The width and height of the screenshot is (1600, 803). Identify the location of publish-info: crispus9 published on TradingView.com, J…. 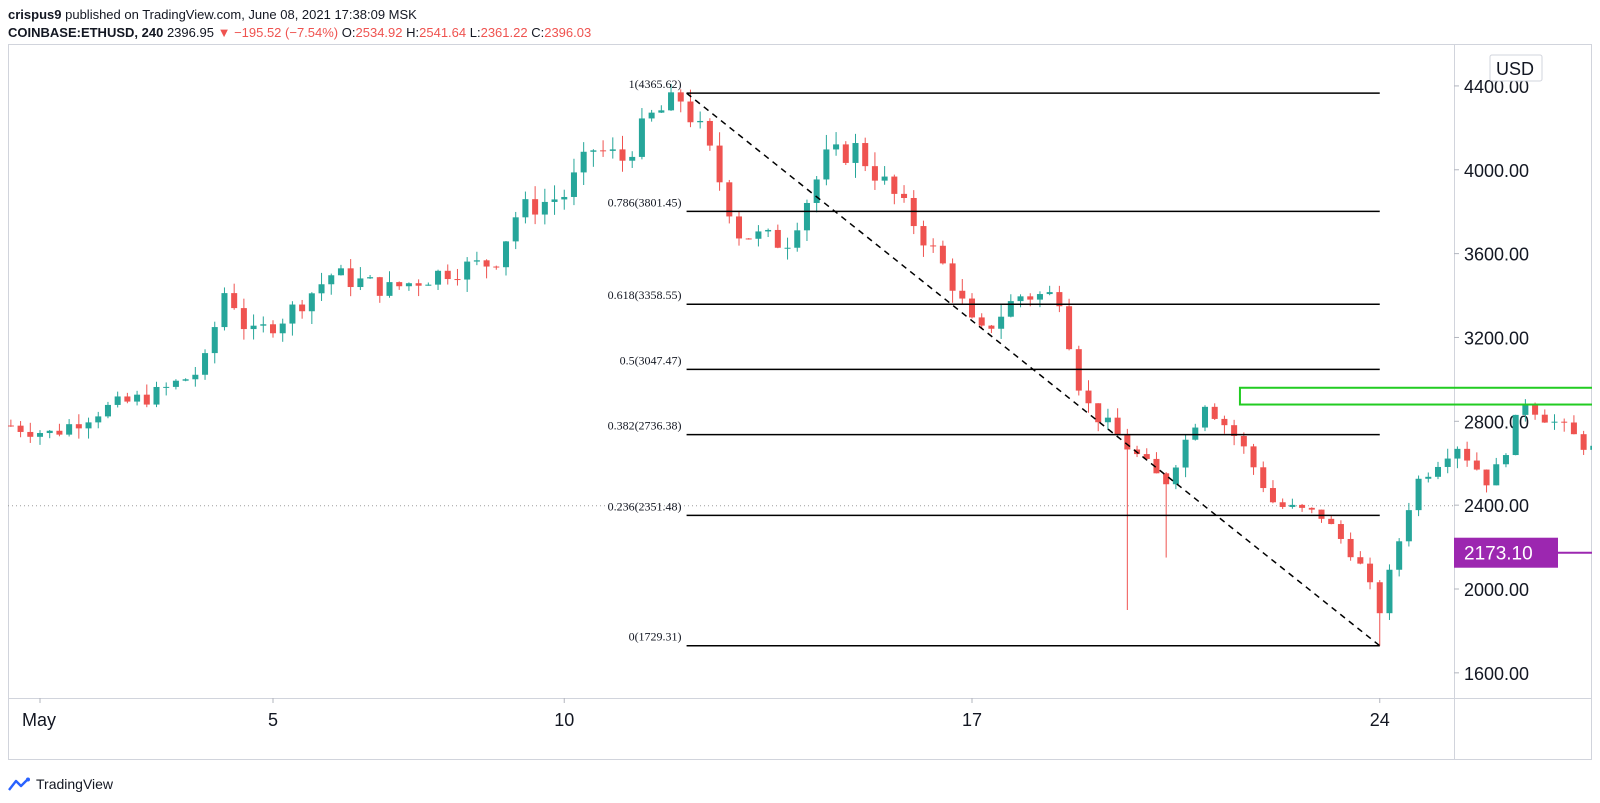
(212, 15).